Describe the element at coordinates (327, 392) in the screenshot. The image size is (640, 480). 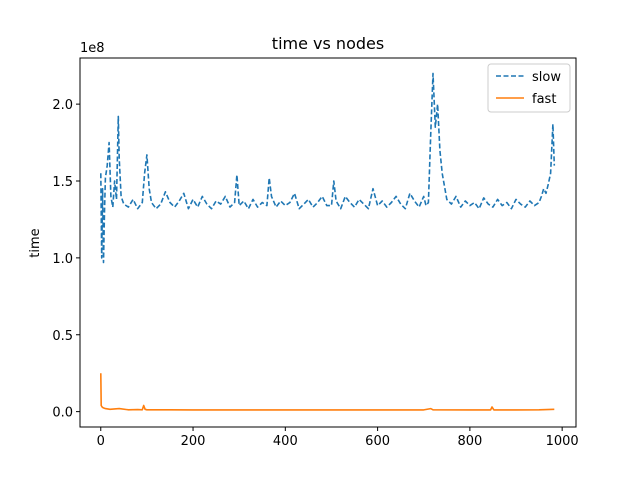
I see `series-line-fast` at that location.